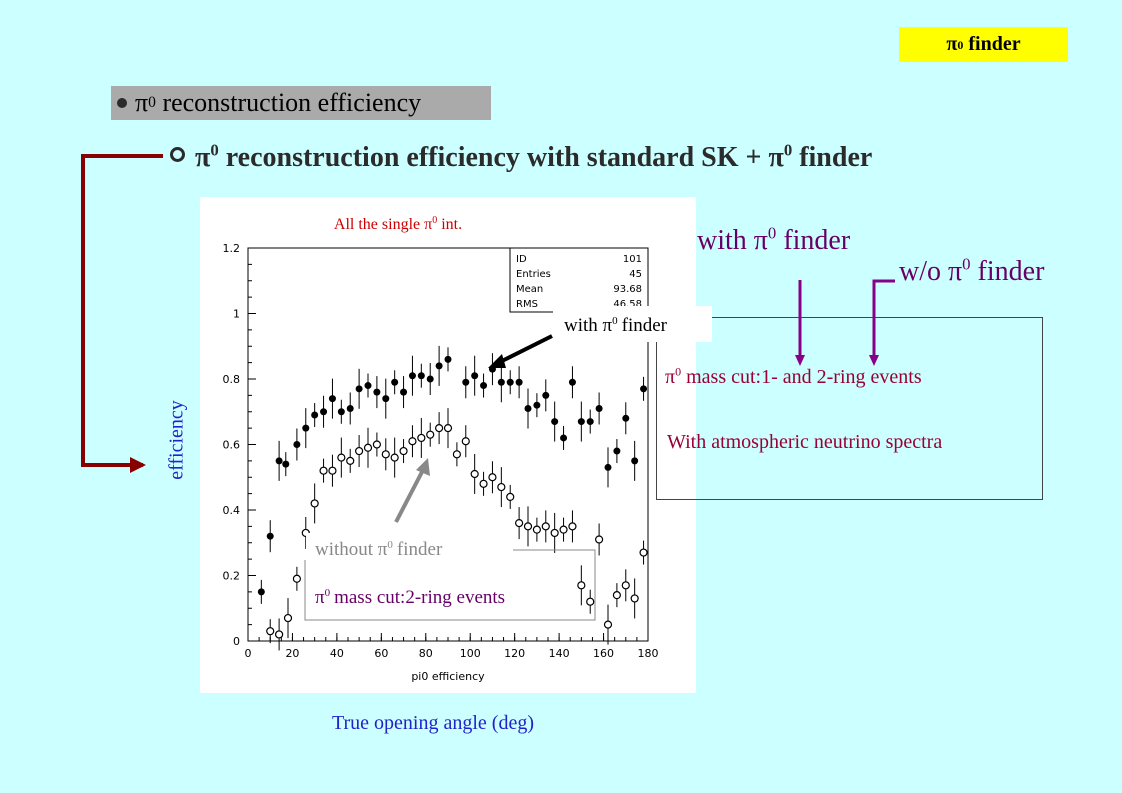 This screenshot has height=793, width=1122. I want to click on wo-finder-post: finder, so click(1011, 271).